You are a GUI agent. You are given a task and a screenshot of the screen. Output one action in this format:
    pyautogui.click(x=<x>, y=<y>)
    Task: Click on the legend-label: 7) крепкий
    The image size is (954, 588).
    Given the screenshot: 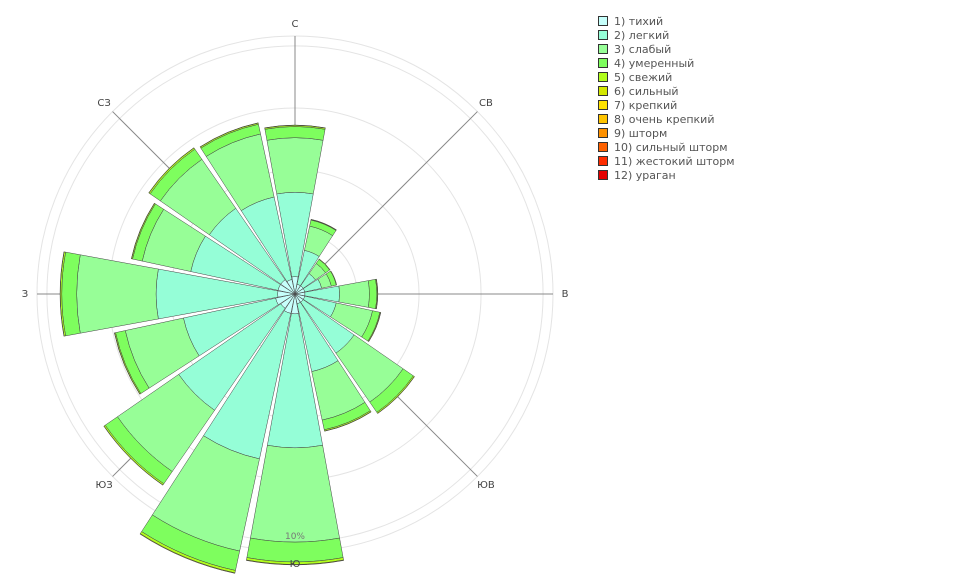 What is the action you would take?
    pyautogui.click(x=646, y=105)
    